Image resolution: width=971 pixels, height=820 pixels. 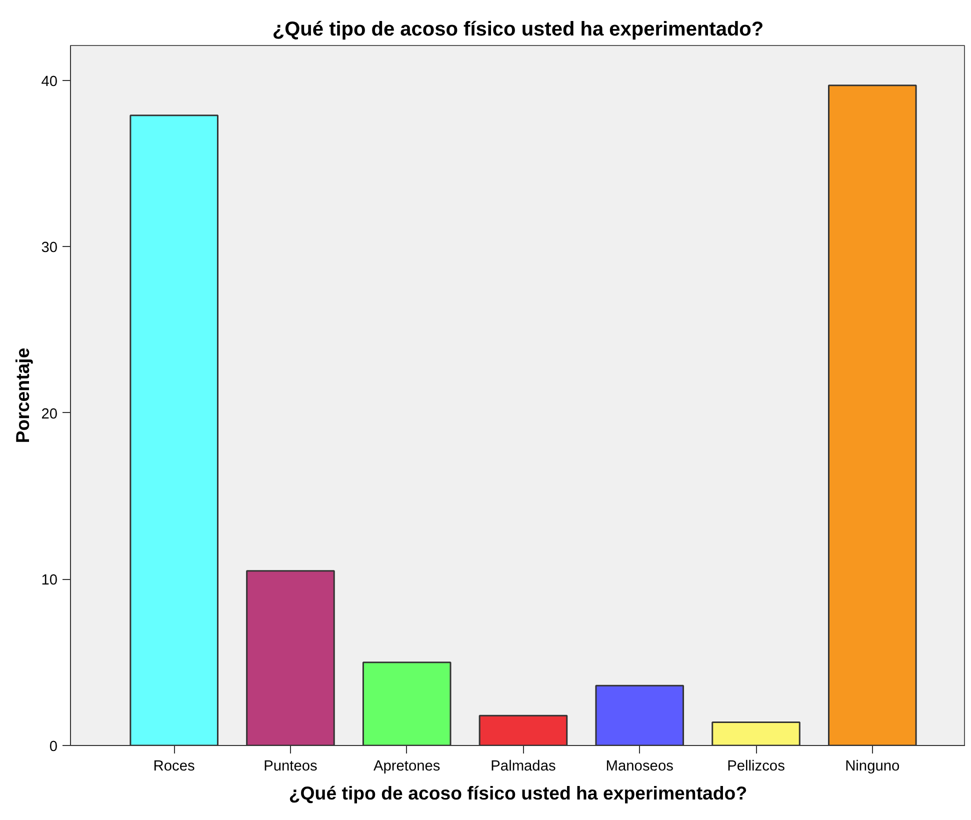 I want to click on y-axis-title: Porcentaje, so click(x=23, y=396).